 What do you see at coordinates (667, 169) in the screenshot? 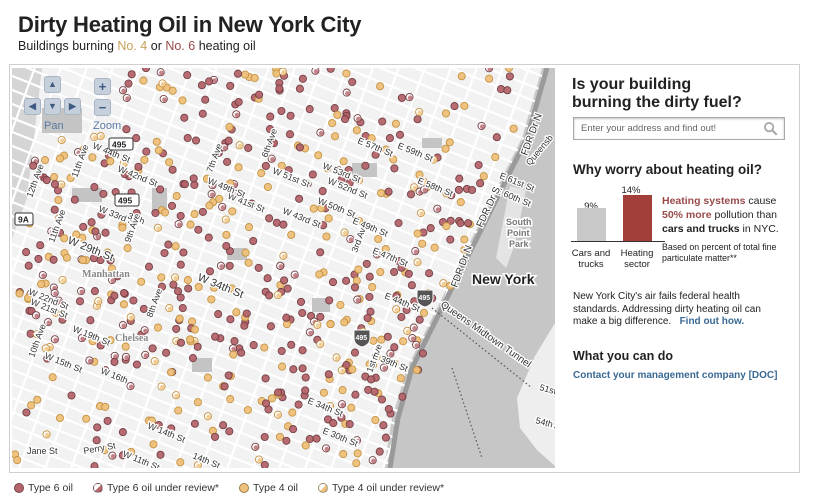
I see `why-heading: Why worry about heating oil?` at bounding box center [667, 169].